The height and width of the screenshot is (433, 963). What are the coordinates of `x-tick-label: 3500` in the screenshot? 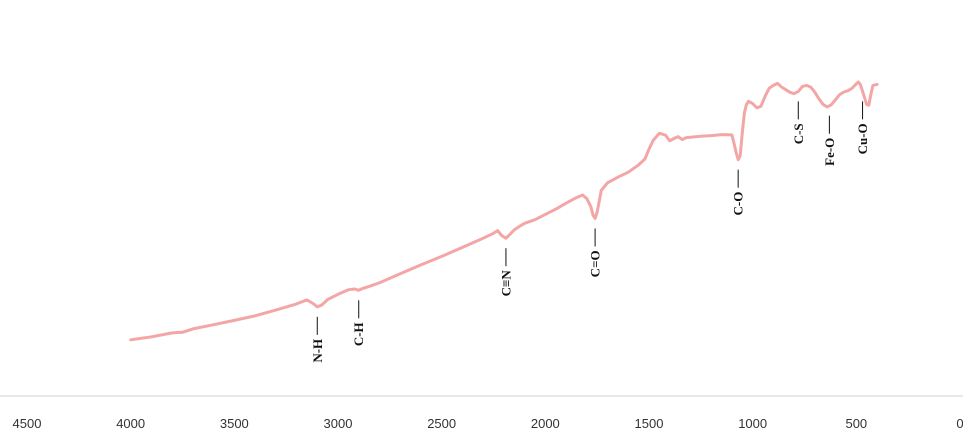 It's located at (234, 423).